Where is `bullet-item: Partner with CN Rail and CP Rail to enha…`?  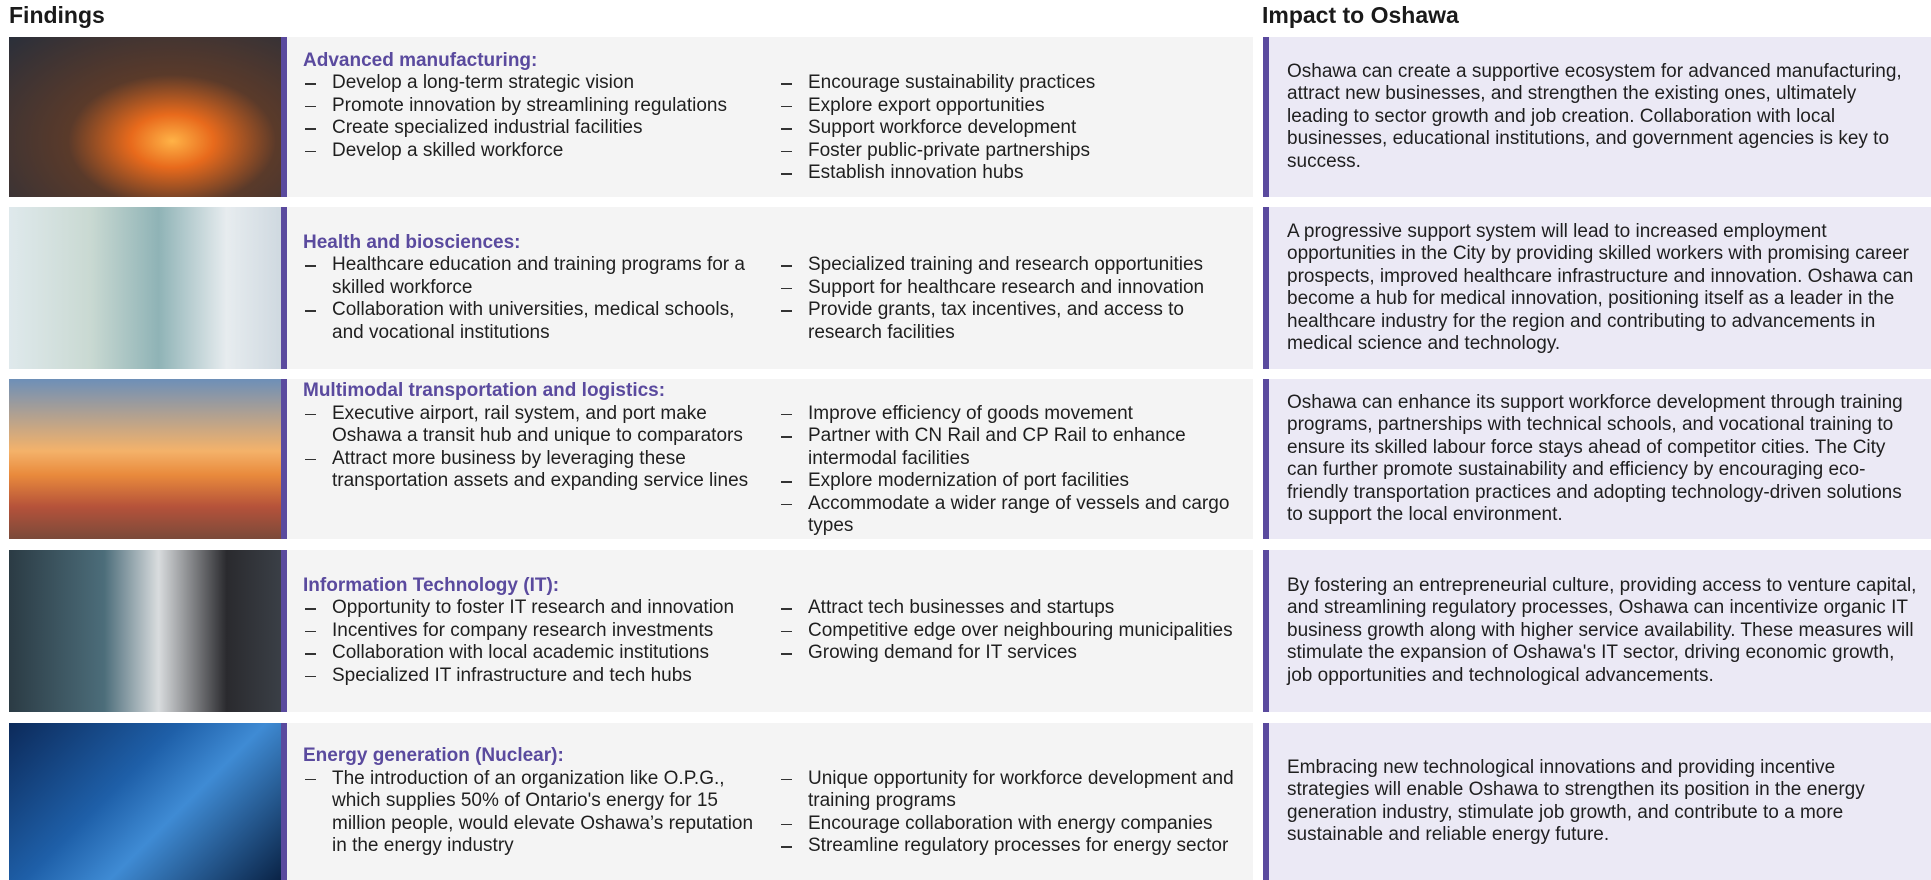 bullet-item: Partner with CN Rail and CP Rail to enha… is located at coordinates (1014, 447).